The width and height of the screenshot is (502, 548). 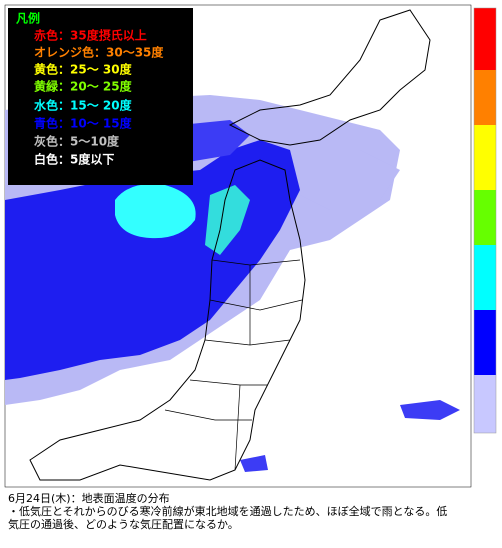 I want to click on legend-item: 白色：5度以下, so click(x=74, y=159).